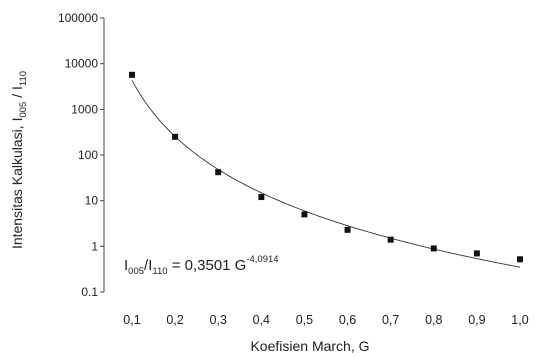 This screenshot has height=358, width=536. Describe the element at coordinates (218, 320) in the screenshot. I see `x-tick-label: 0,3` at that location.